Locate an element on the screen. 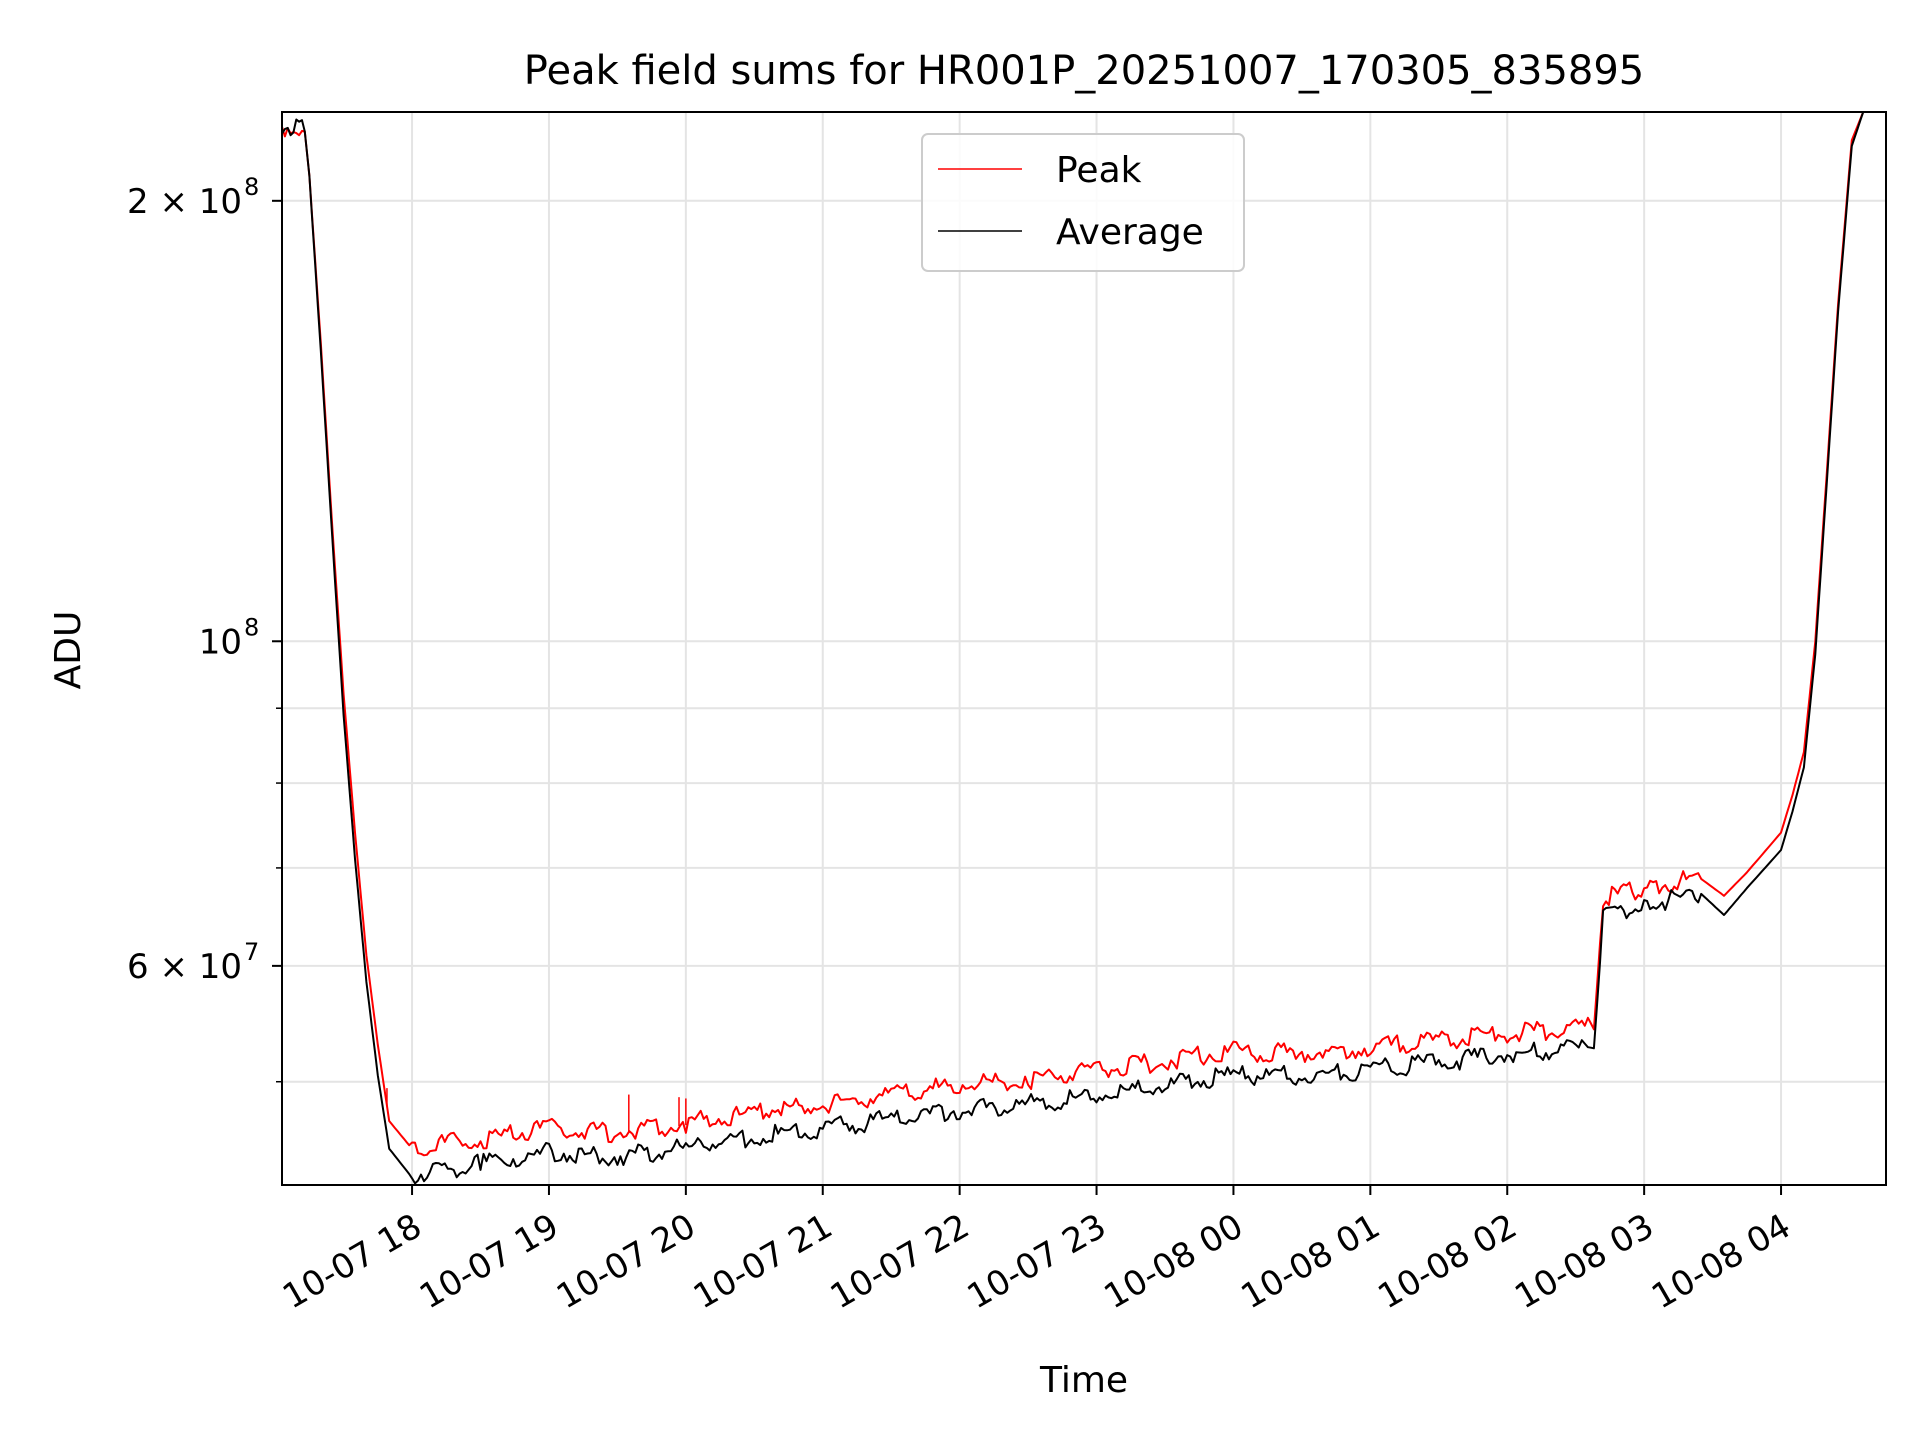 This screenshot has height=1440, width=1920. legend: Peak Average is located at coordinates (1083, 202).